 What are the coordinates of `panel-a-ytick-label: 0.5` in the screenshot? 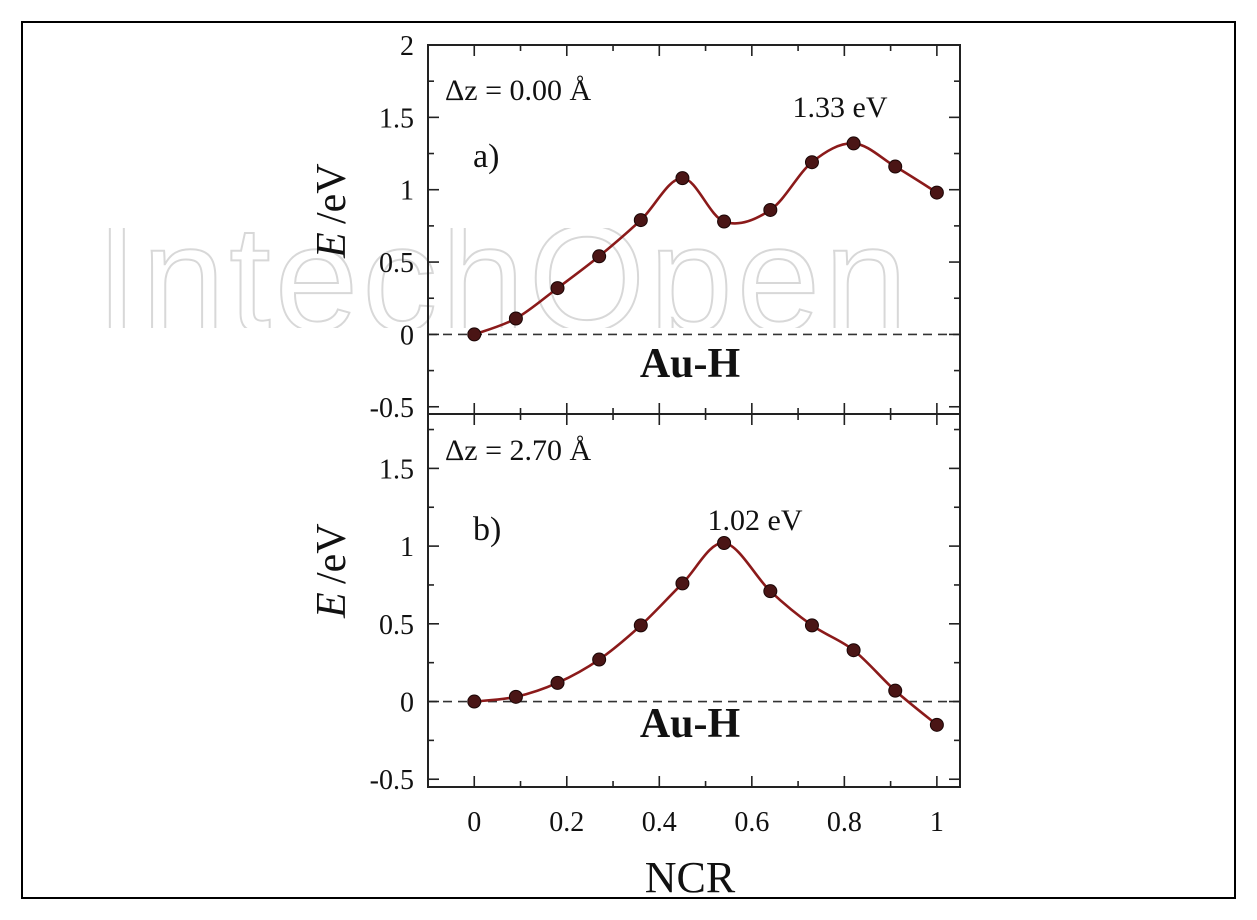 It's located at (396, 263).